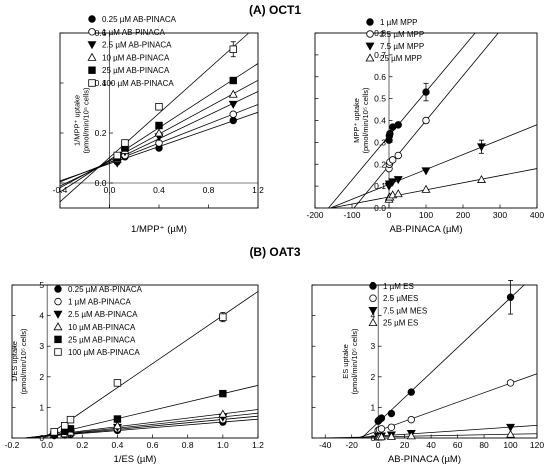 The width and height of the screenshot is (550, 474). Describe the element at coordinates (41, 285) in the screenshot. I see `y-tick-label: 5` at that location.